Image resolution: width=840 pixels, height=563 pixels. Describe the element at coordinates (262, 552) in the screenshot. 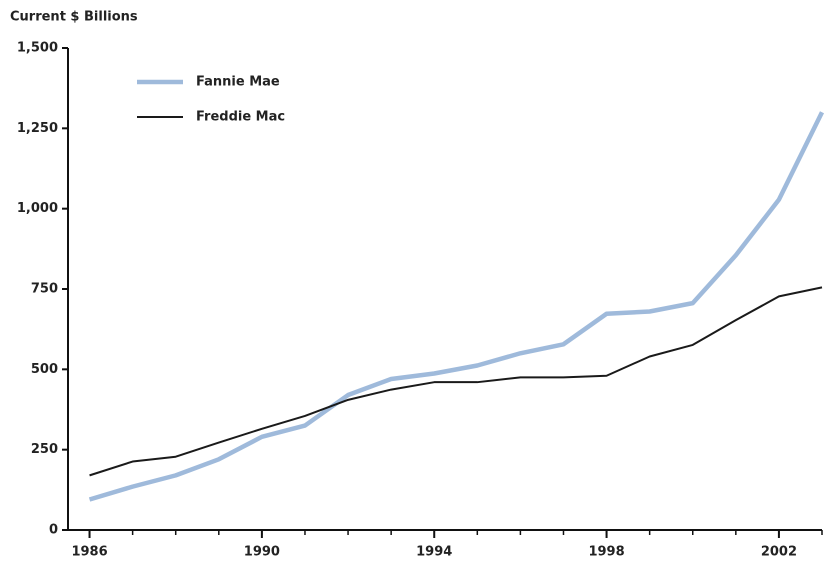

I see `x-tick-label: 1990` at that location.